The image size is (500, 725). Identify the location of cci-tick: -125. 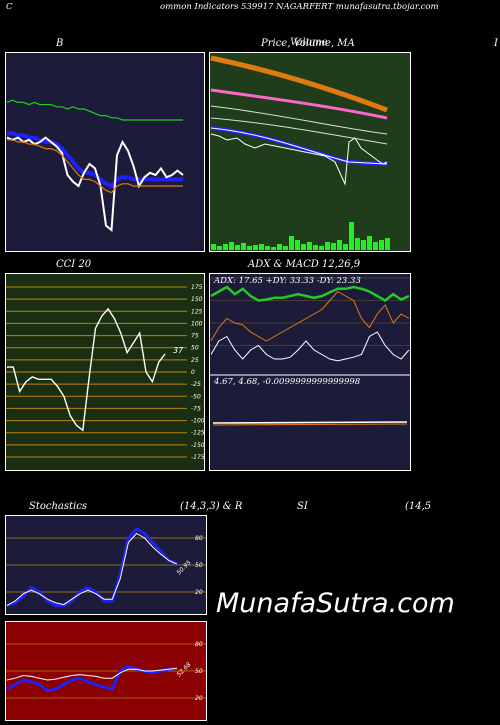
(198, 433).